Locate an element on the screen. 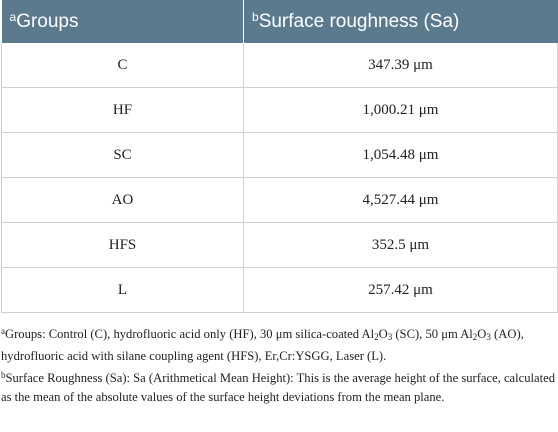  table-header: aGroups bSurface roughness (Sa) is located at coordinates (279, 21).